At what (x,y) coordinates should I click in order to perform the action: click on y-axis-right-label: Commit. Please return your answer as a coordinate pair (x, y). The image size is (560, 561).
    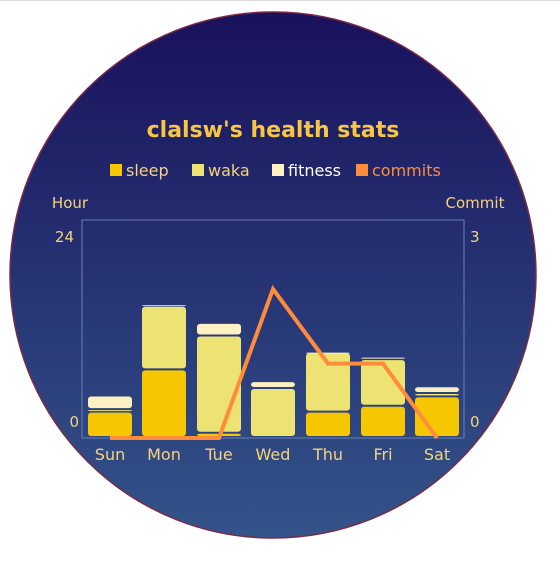
    Looking at the image, I should click on (475, 203).